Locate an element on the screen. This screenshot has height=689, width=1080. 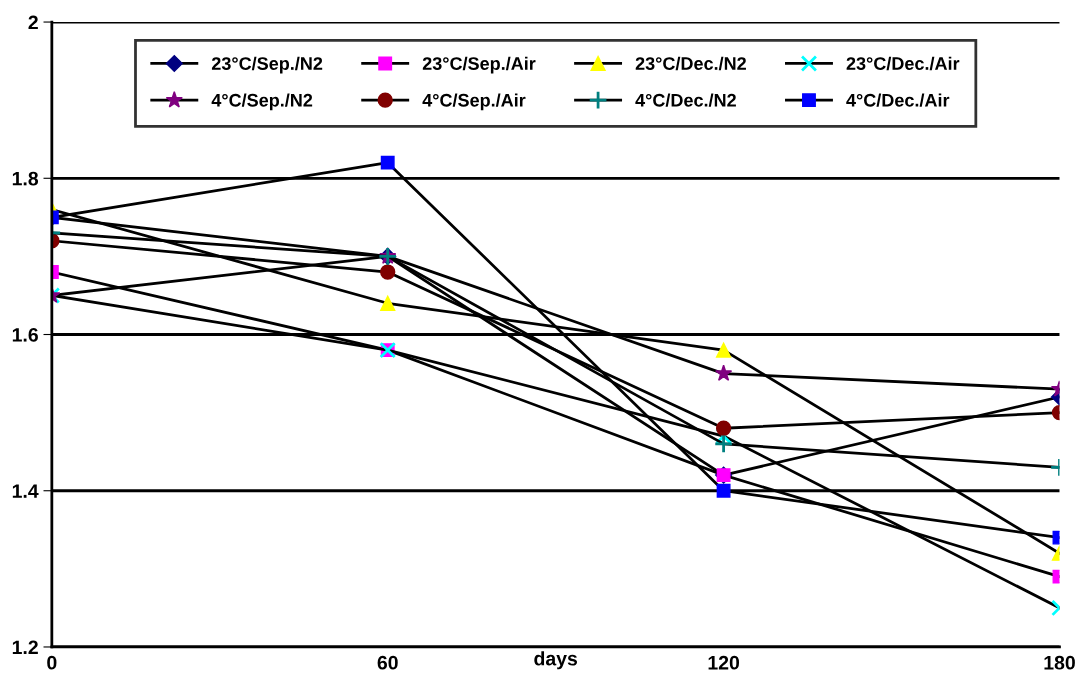
y-tick-label: 2 is located at coordinates (33, 22).